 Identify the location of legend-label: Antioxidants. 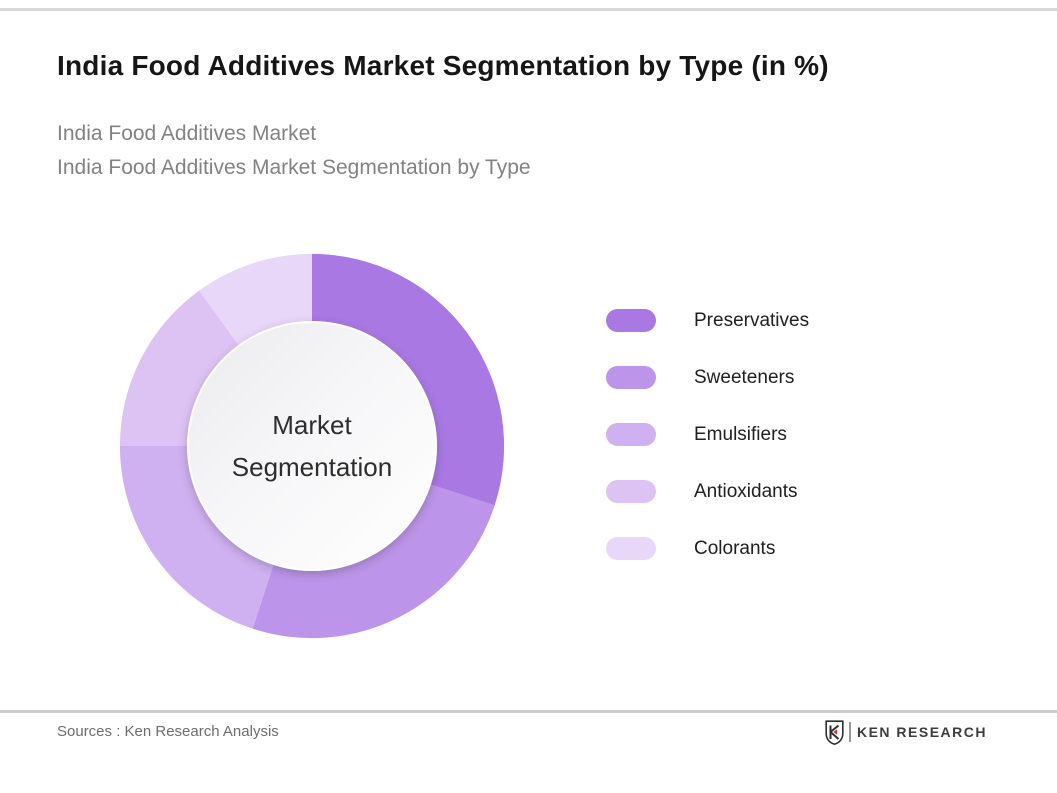
(746, 491).